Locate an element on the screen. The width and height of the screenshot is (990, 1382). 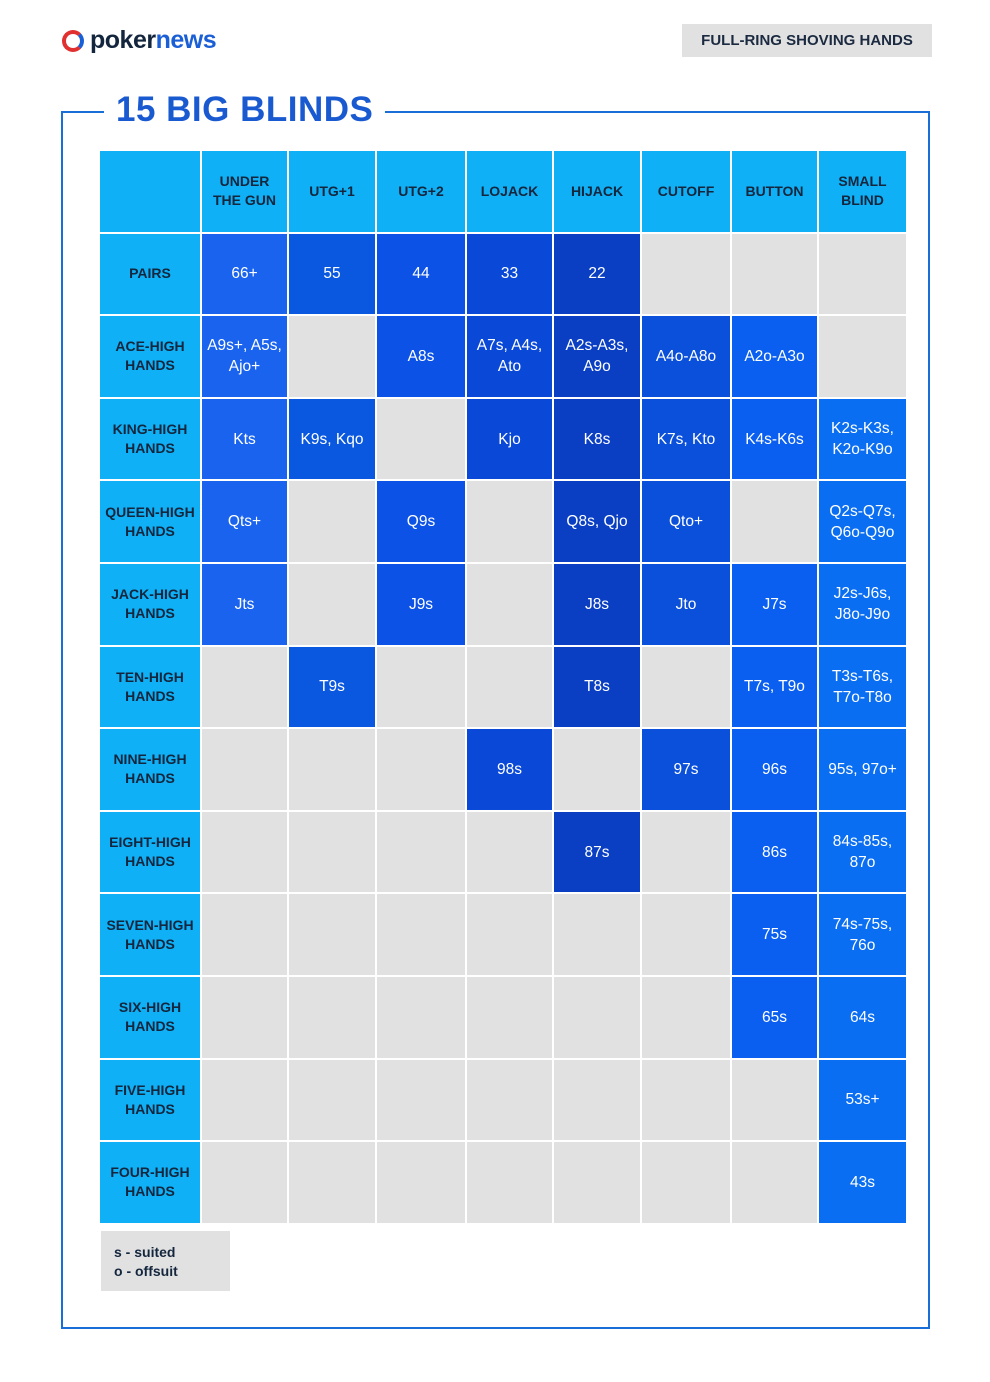
hand-cell: 86s is located at coordinates (774, 852).